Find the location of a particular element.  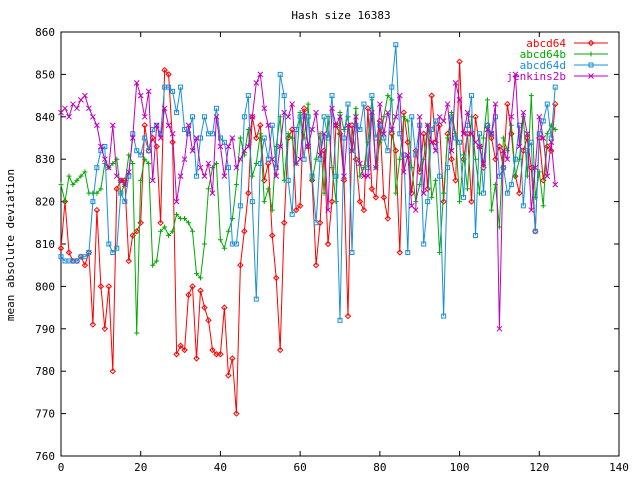

y-tick-label: 830 is located at coordinates (45, 159).